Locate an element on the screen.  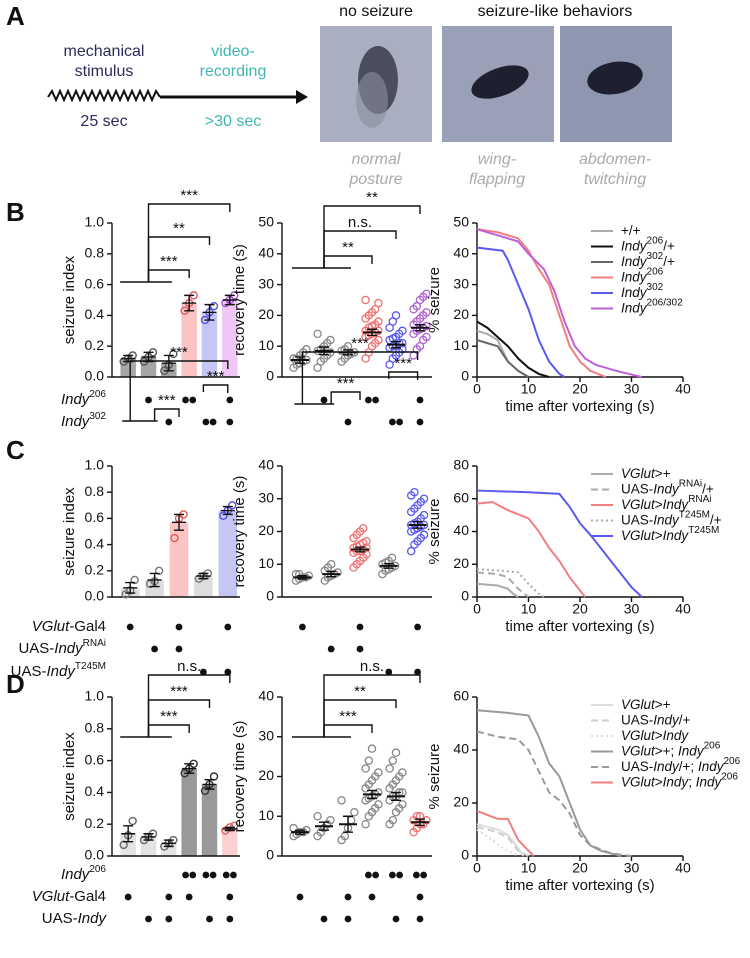
genotype-label: Indy206 is located at coordinates (83, 873).